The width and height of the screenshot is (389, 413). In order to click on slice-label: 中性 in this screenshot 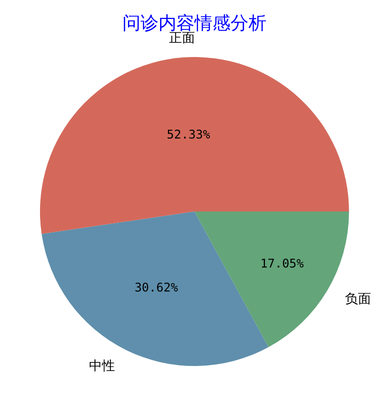, I will do `click(102, 366)`.